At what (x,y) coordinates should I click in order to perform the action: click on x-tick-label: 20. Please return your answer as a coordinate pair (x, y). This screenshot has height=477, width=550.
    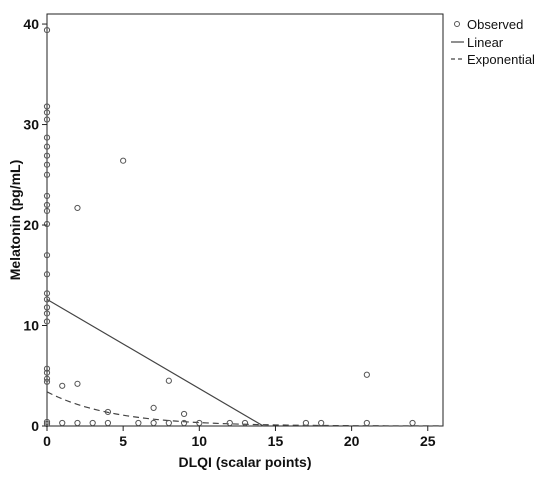
    Looking at the image, I should click on (352, 441).